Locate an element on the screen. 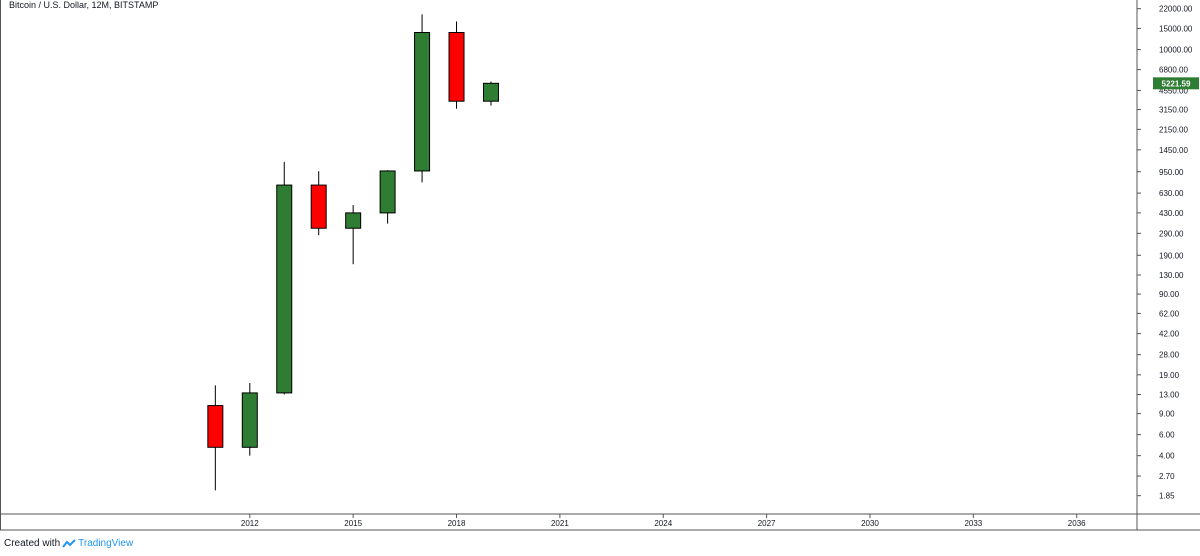 This screenshot has height=556, width=1200. candle-2019 is located at coordinates (490, 93).